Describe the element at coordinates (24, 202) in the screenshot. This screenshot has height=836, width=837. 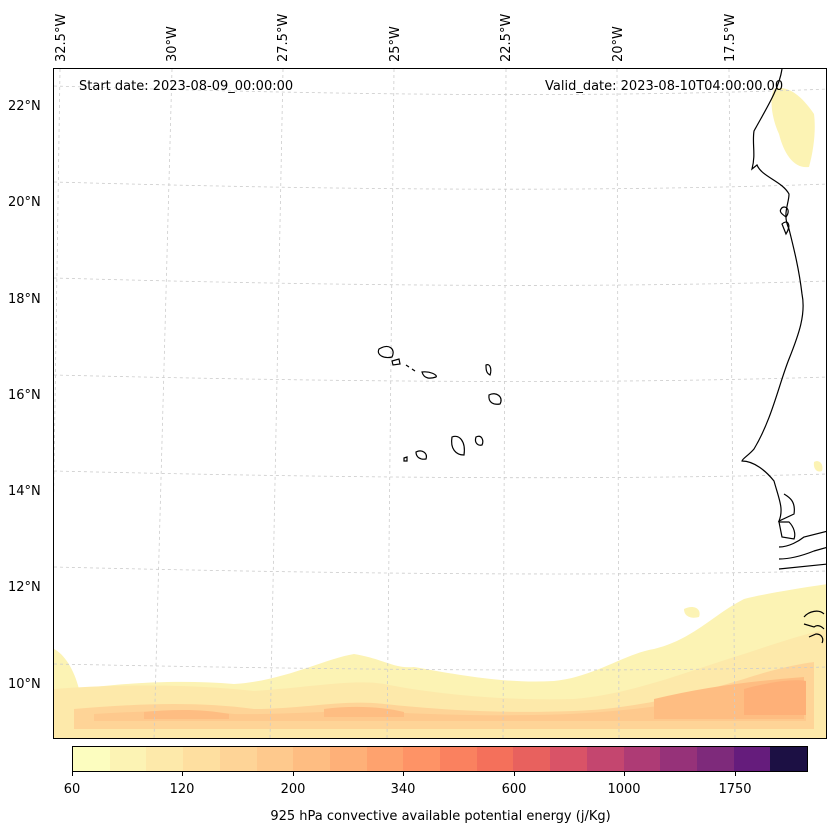
I see `latitude-label: 20°N` at that location.